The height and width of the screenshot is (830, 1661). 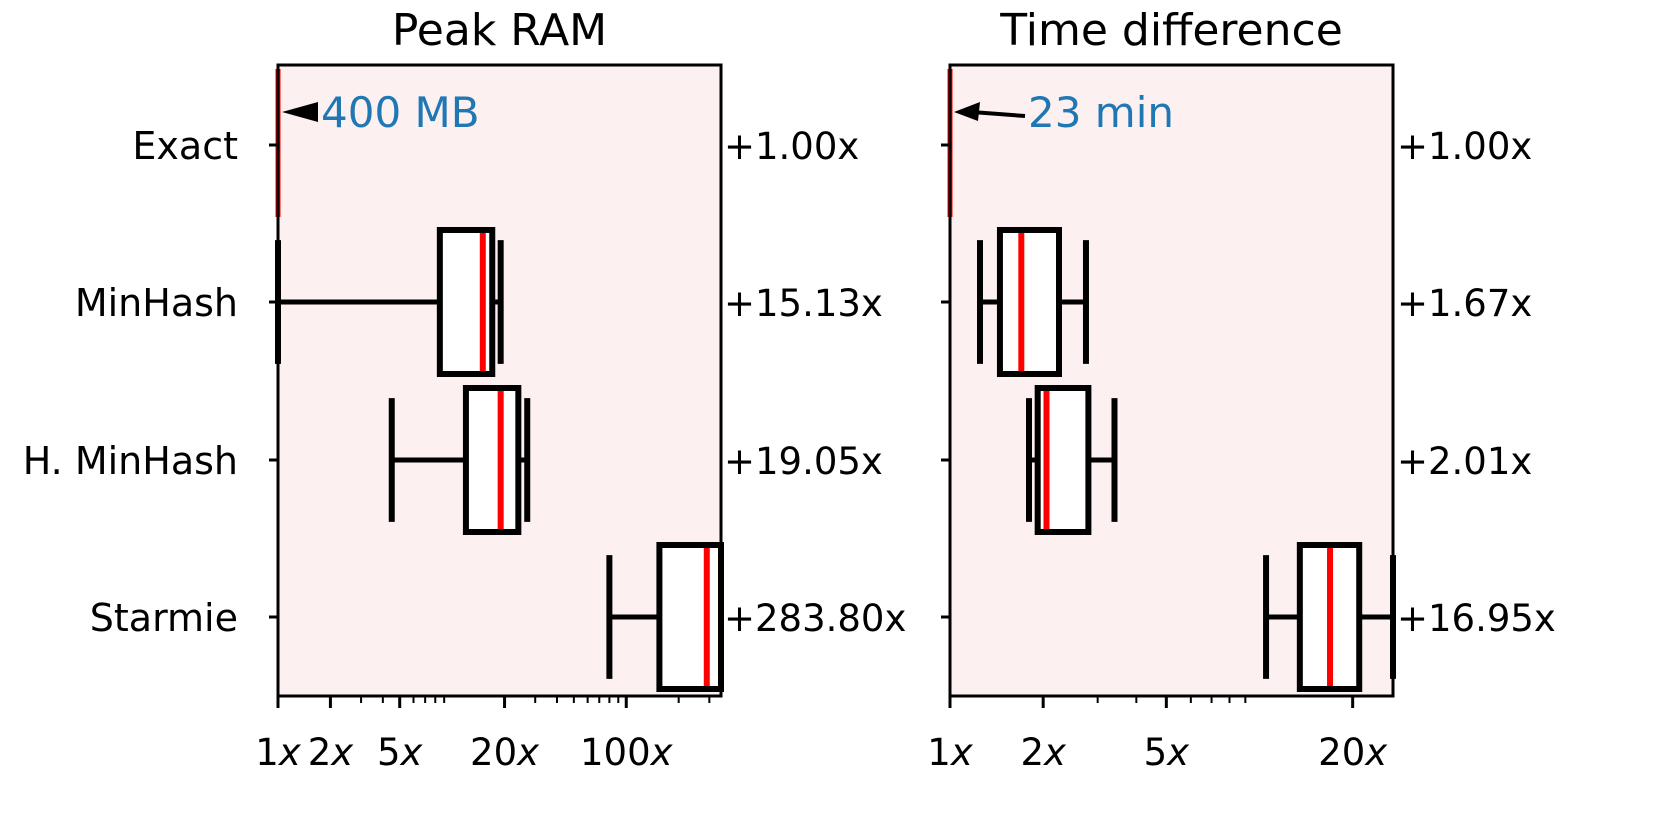 What do you see at coordinates (164, 618) in the screenshot?
I see `category-label: Starmie` at bounding box center [164, 618].